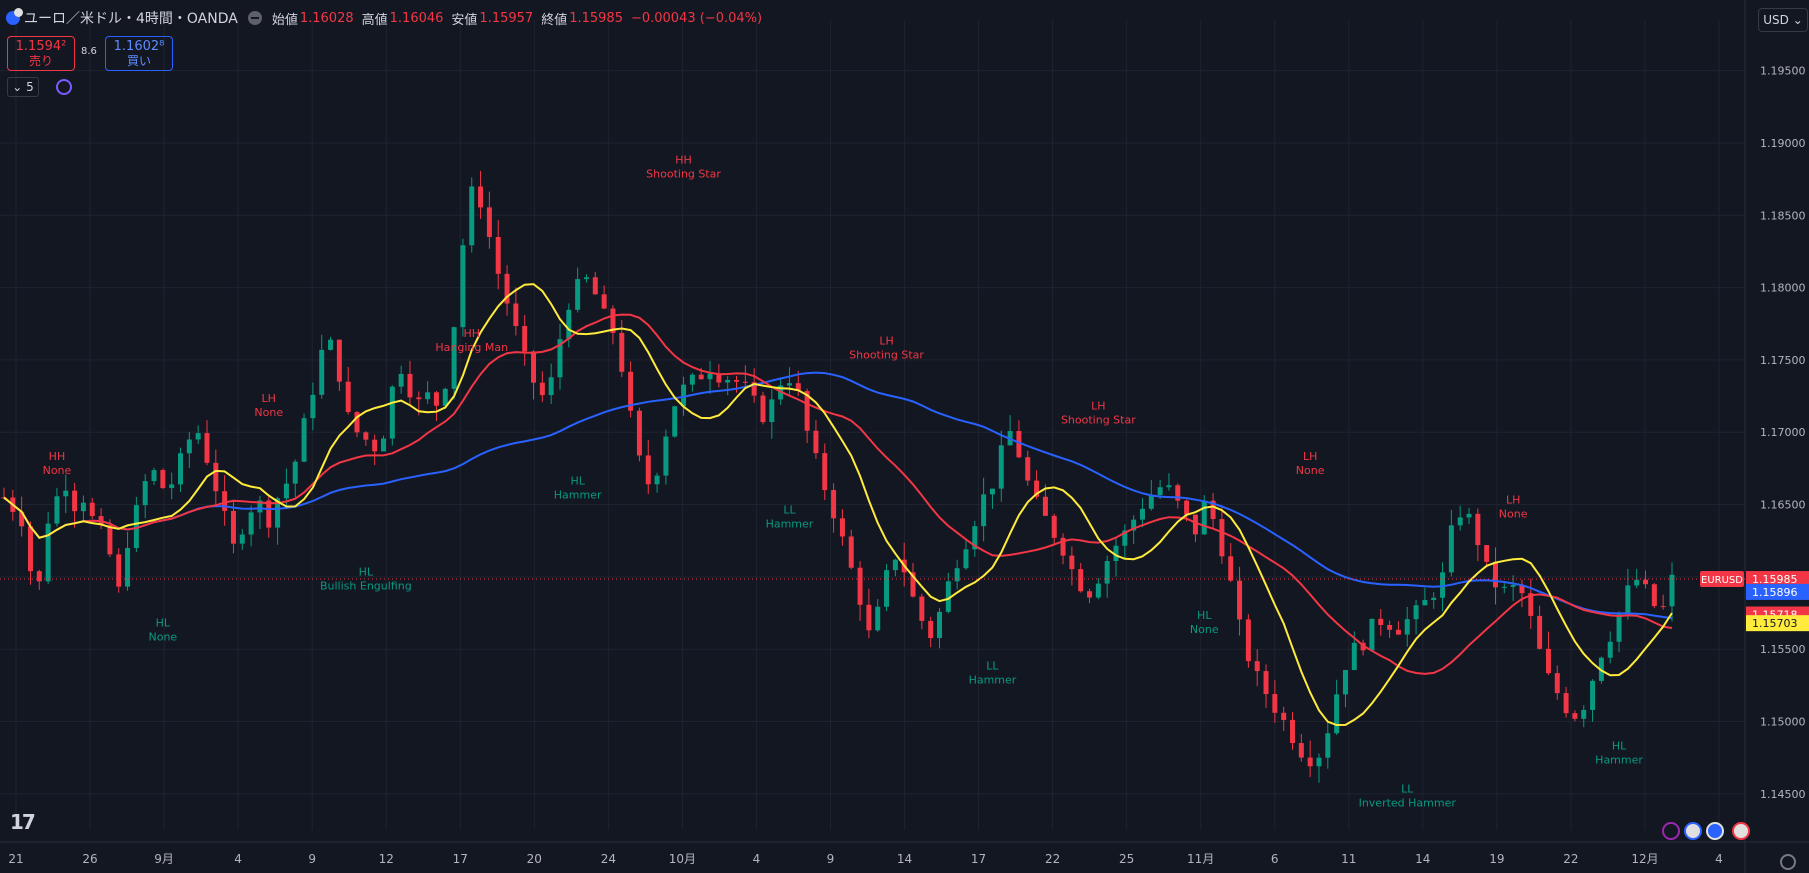  I want to click on currency-select: USD ⌄, so click(1783, 20).